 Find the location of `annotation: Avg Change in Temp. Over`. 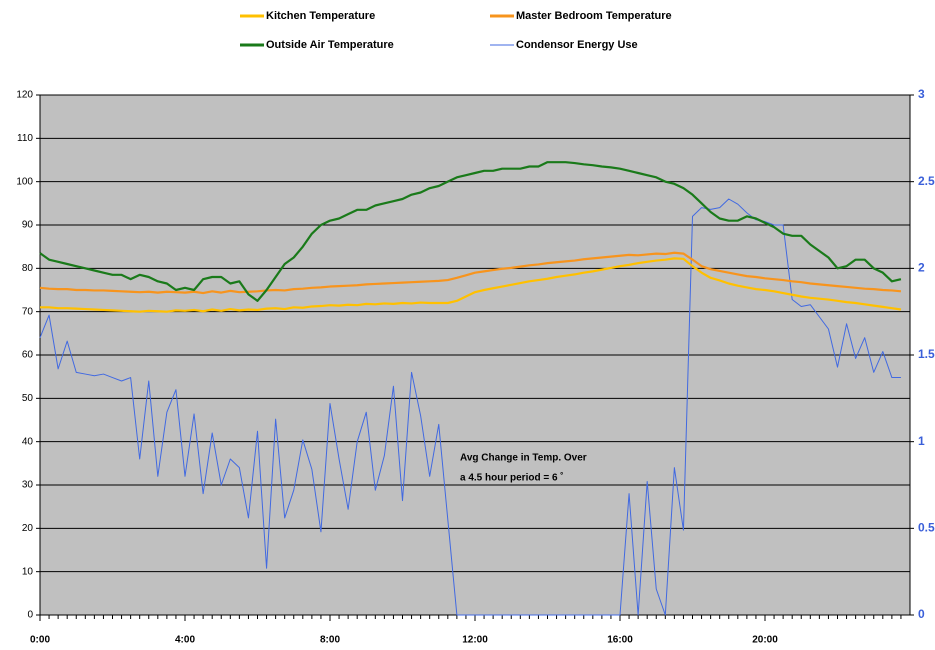

annotation: Avg Change in Temp. Over is located at coordinates (523, 458).